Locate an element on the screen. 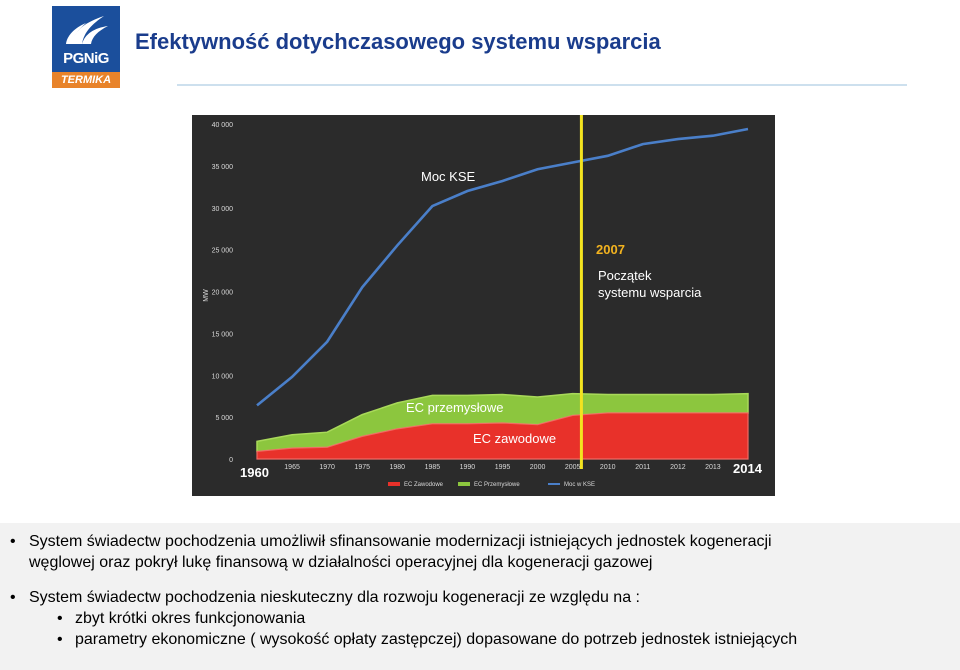 This screenshot has height=670, width=960. flame-logo-icon is located at coordinates (87, 30).